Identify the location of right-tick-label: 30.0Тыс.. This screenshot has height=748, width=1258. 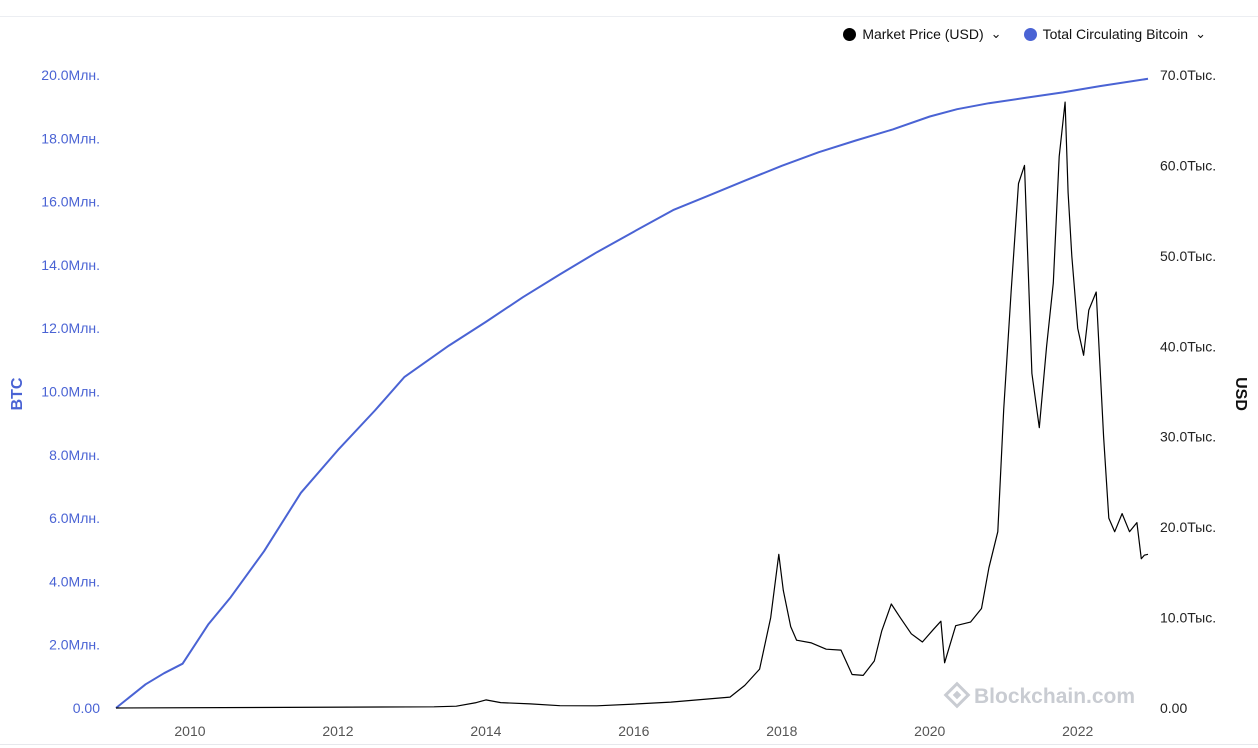
(1188, 437).